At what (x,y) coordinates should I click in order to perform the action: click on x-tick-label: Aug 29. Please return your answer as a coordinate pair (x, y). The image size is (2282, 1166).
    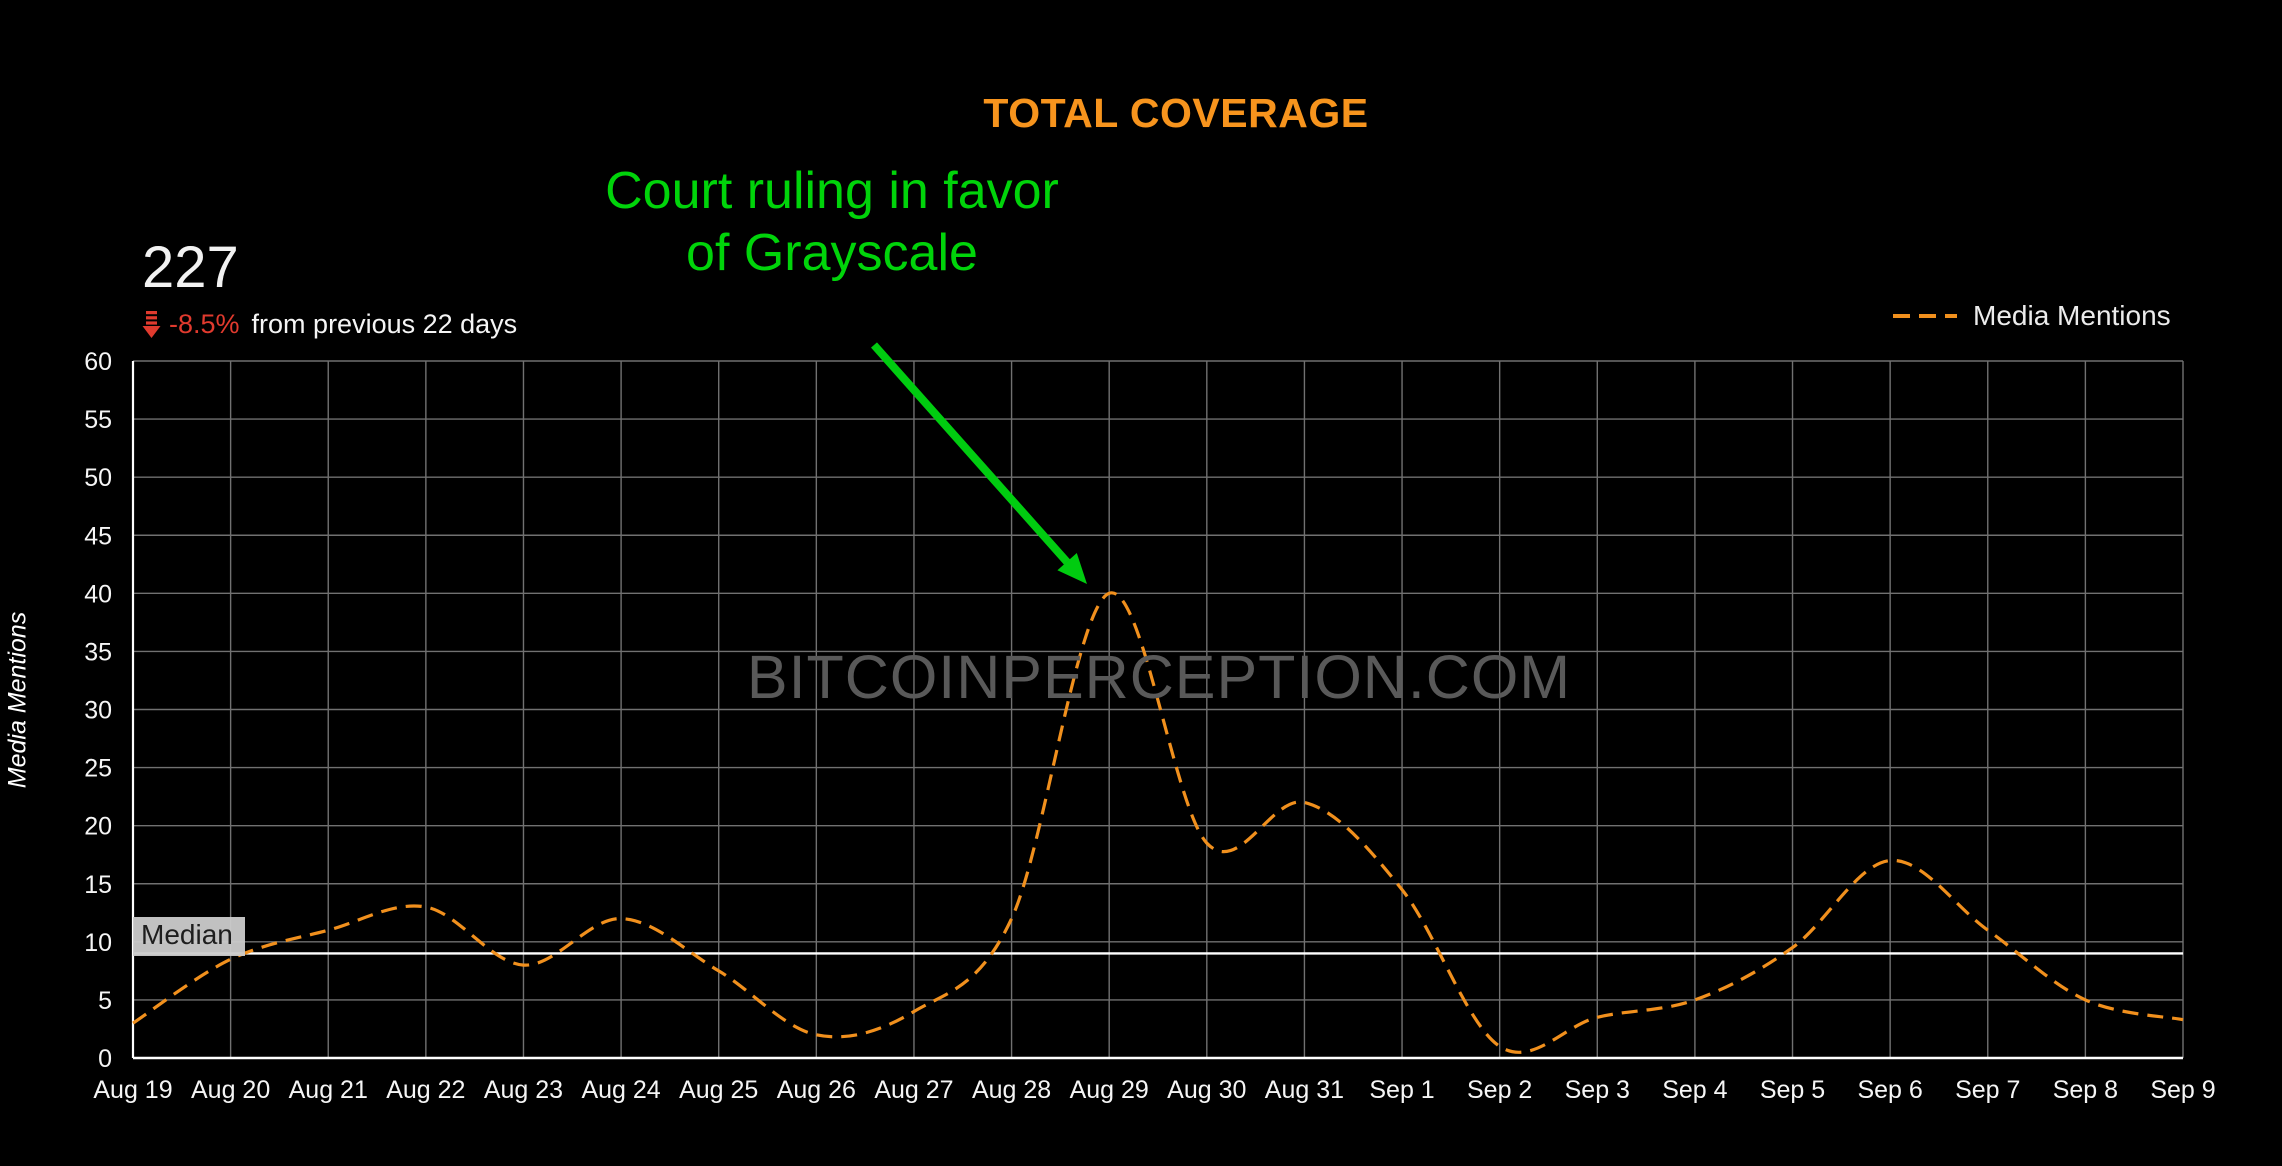
    Looking at the image, I should click on (1109, 1090).